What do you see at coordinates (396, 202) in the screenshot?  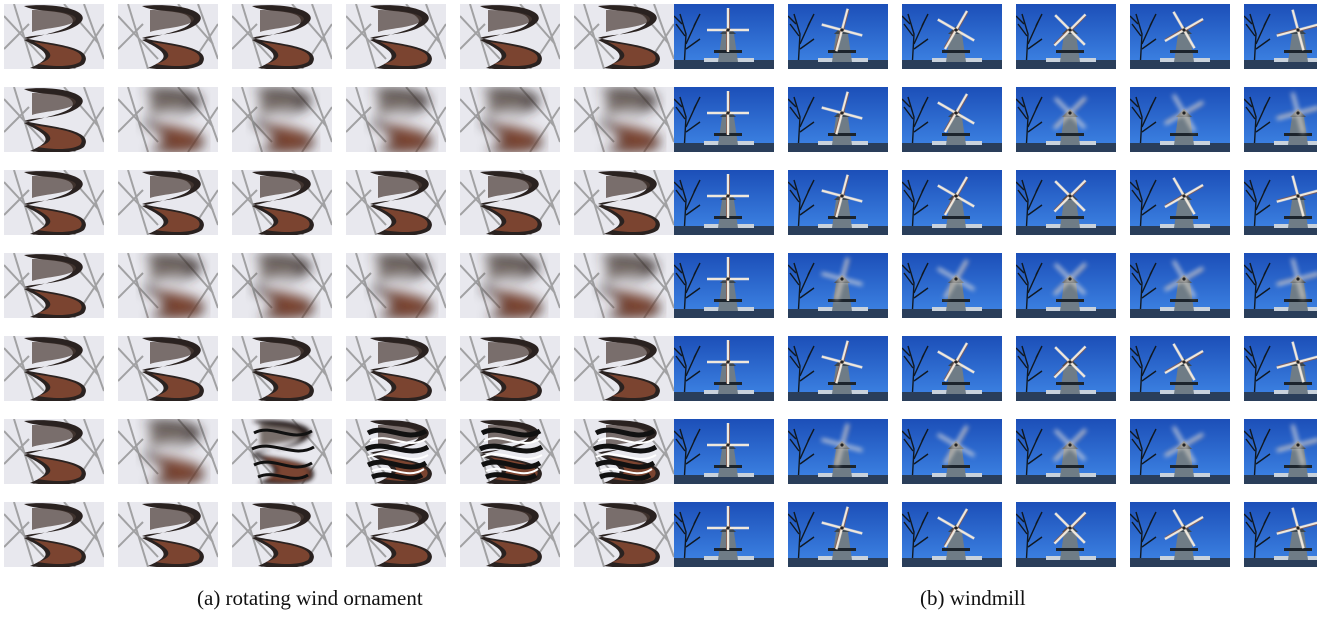 I see `ornament-frame-r3-c4` at bounding box center [396, 202].